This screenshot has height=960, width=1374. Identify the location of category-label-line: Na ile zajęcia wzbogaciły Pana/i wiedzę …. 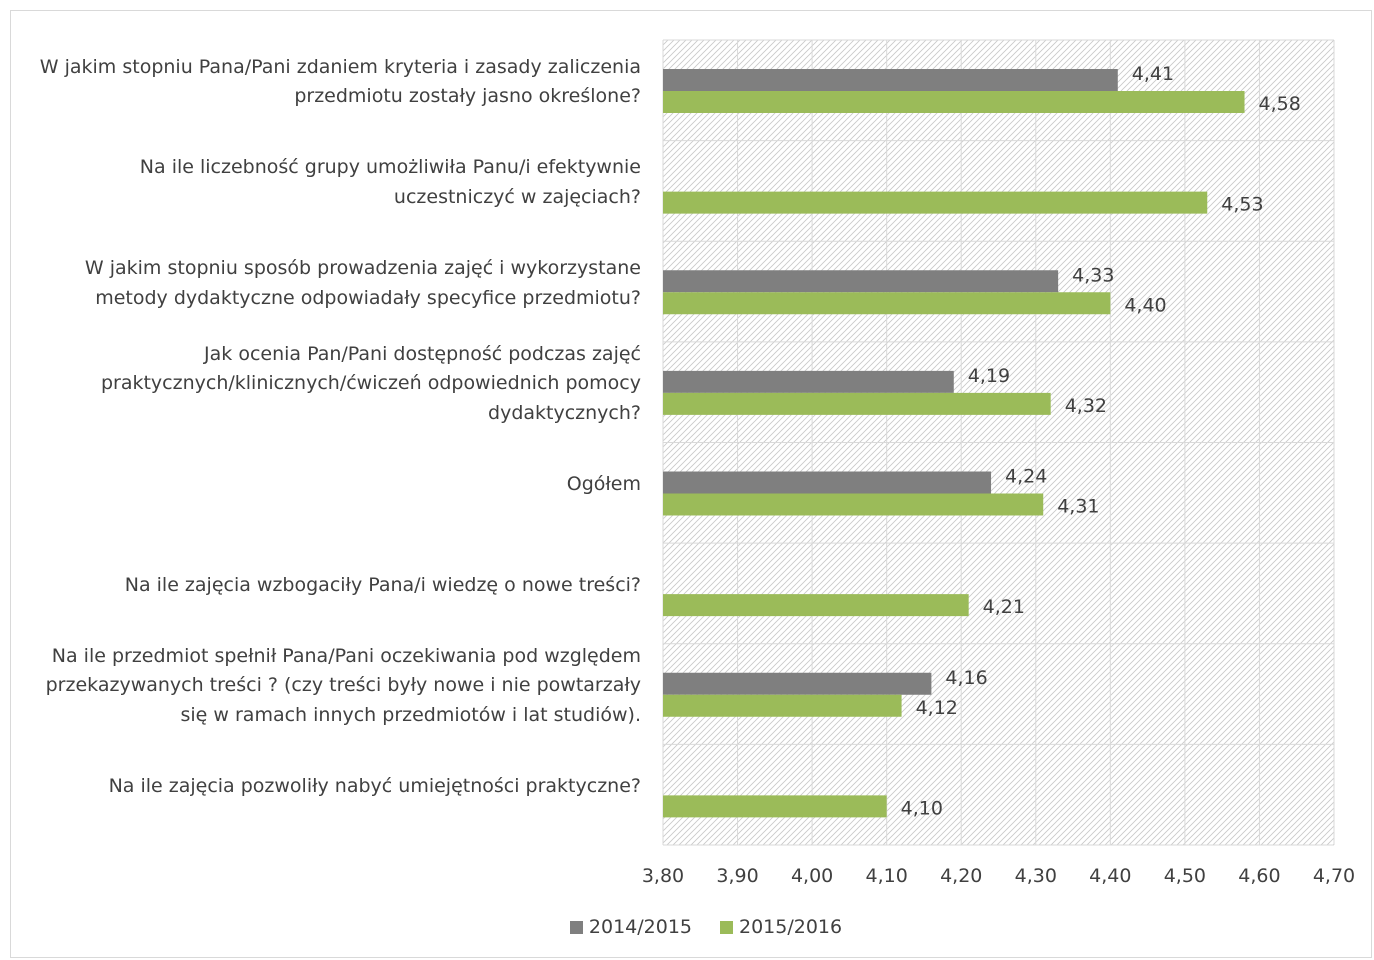
(382, 584).